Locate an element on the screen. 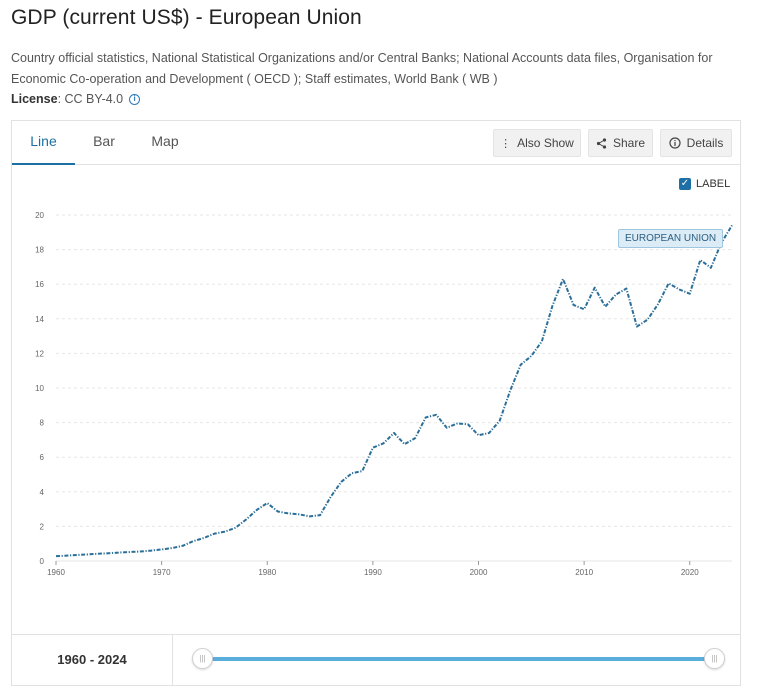 Image resolution: width=758 pixels, height=693 pixels. label-toggle: ✓ LABEL is located at coordinates (704, 184).